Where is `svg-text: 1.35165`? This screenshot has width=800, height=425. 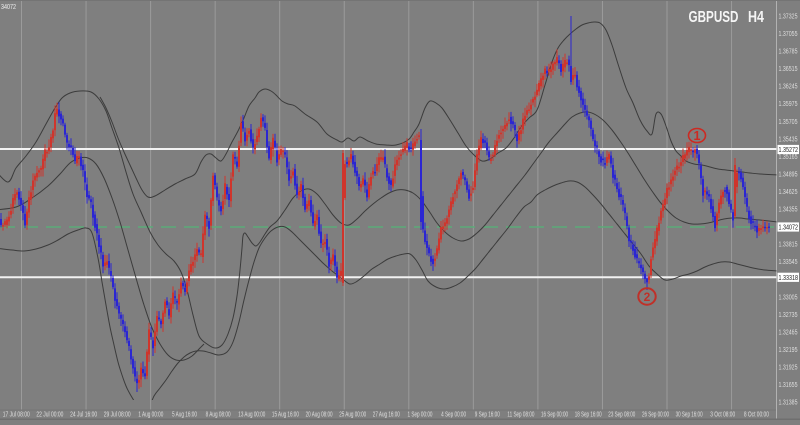 svg-text: 1.35165 is located at coordinates (788, 156).